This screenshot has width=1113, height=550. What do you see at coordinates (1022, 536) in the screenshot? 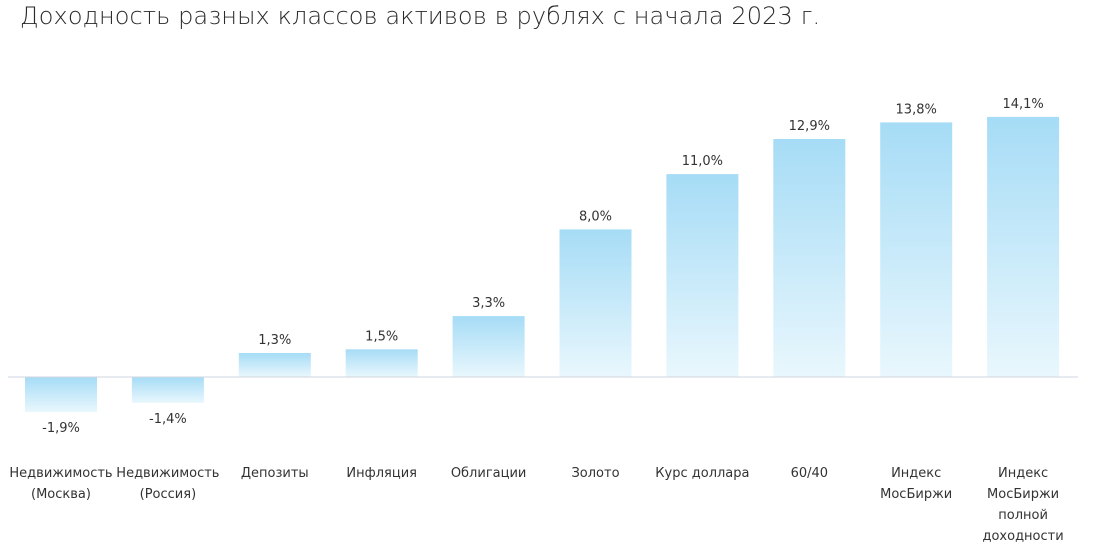
I see `category-label-line: доходности` at bounding box center [1022, 536].